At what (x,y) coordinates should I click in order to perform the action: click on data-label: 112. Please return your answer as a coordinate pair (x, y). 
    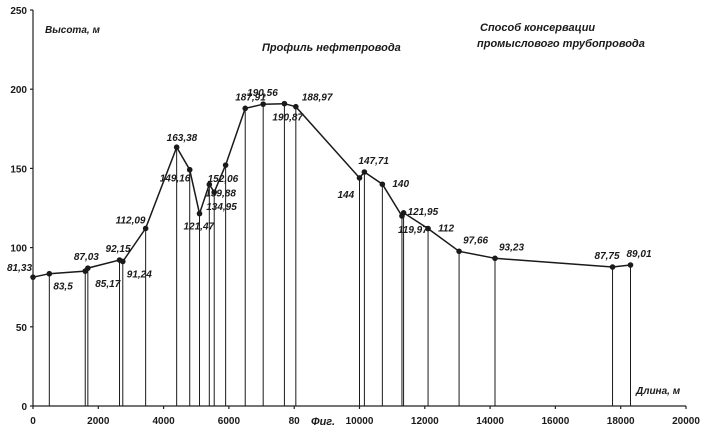
    Looking at the image, I should click on (446, 229).